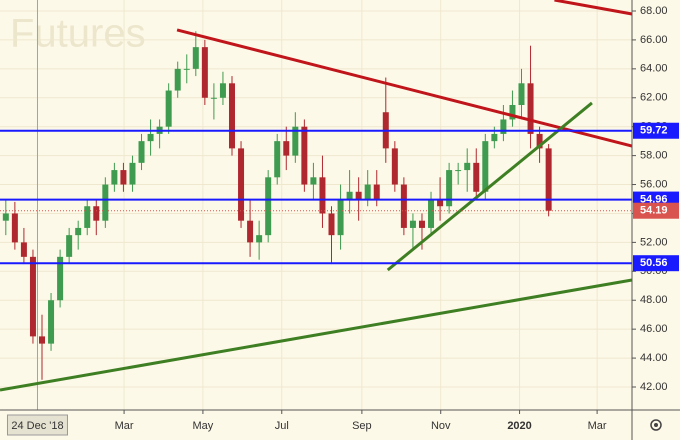 This screenshot has height=440, width=680. What do you see at coordinates (654, 358) in the screenshot?
I see `y-tick-label: 44.00` at bounding box center [654, 358].